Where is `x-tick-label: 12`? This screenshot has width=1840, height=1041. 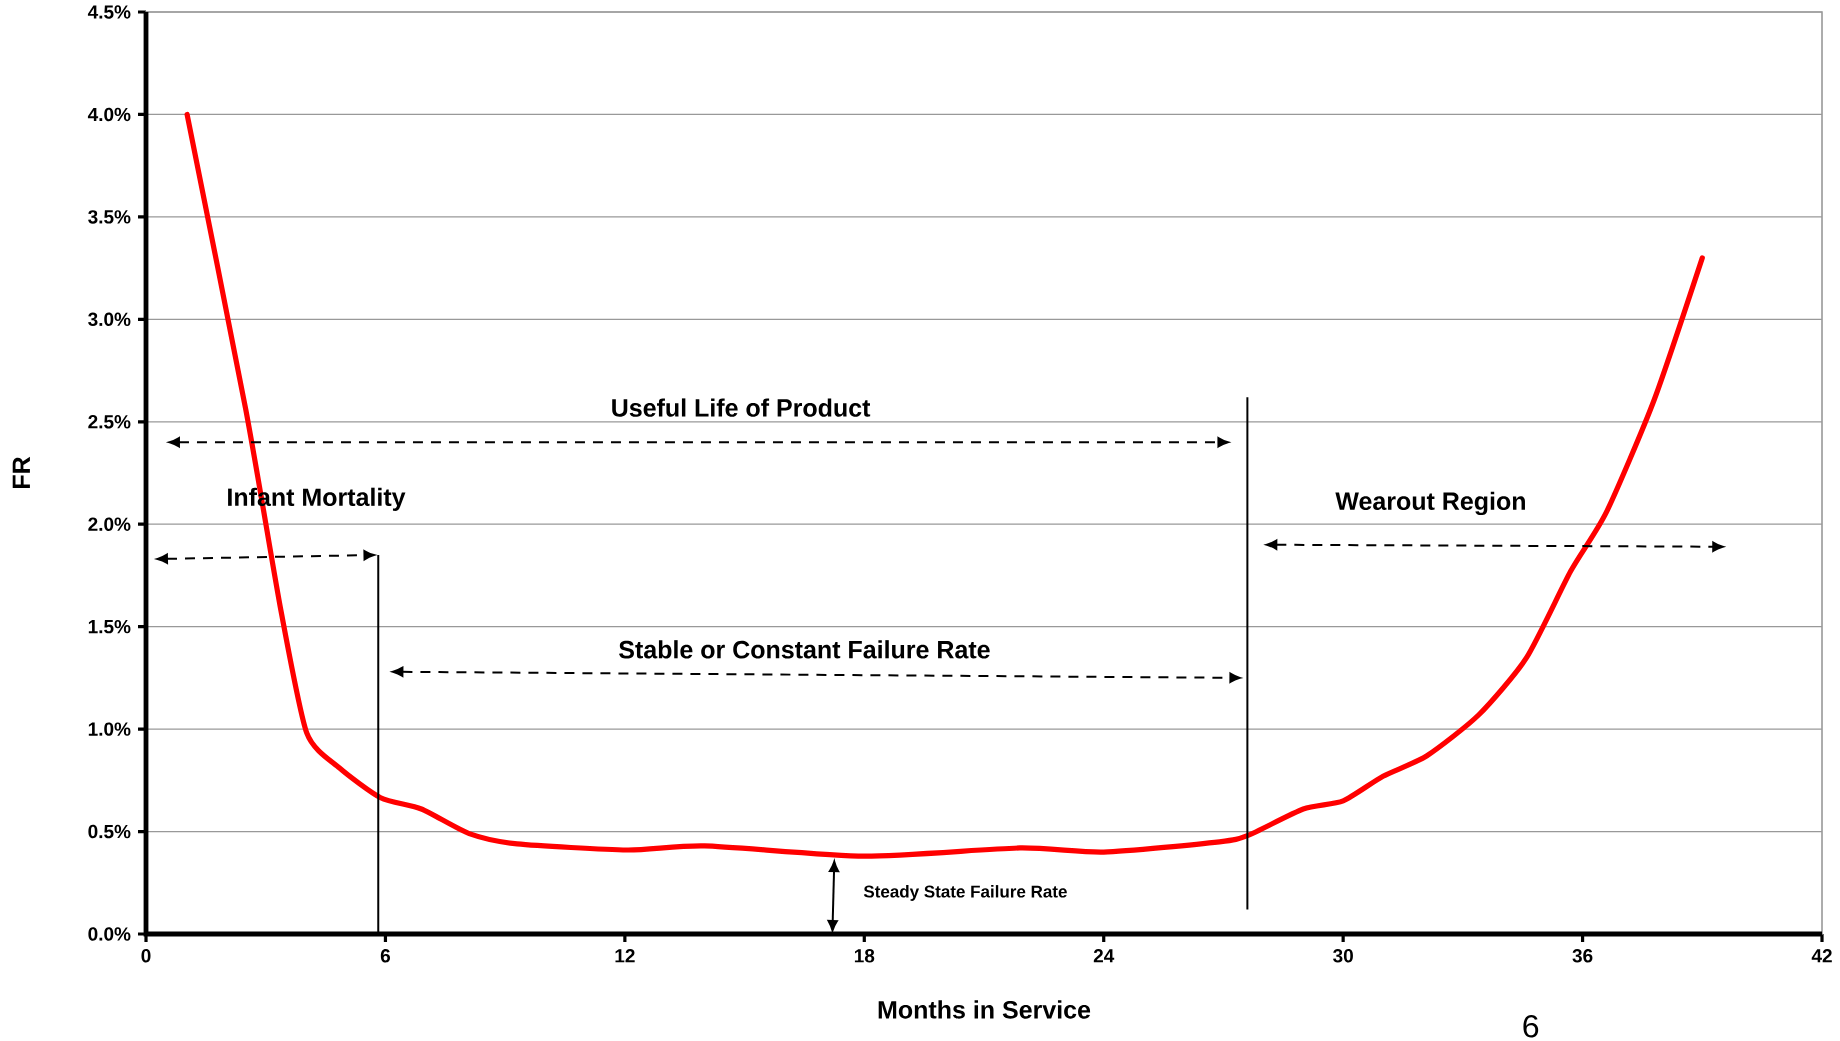 x-tick-label: 12 is located at coordinates (625, 956).